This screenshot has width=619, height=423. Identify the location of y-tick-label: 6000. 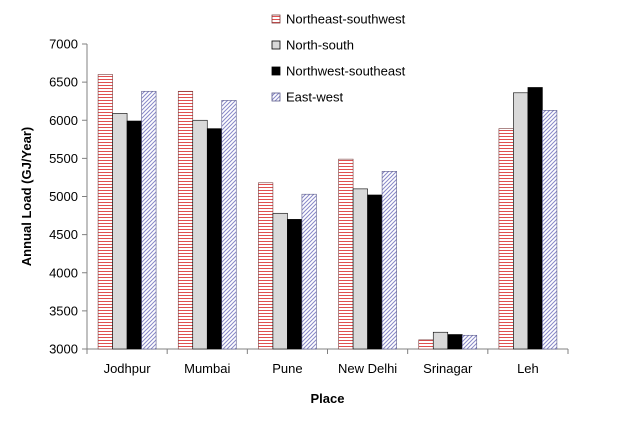
(63, 120).